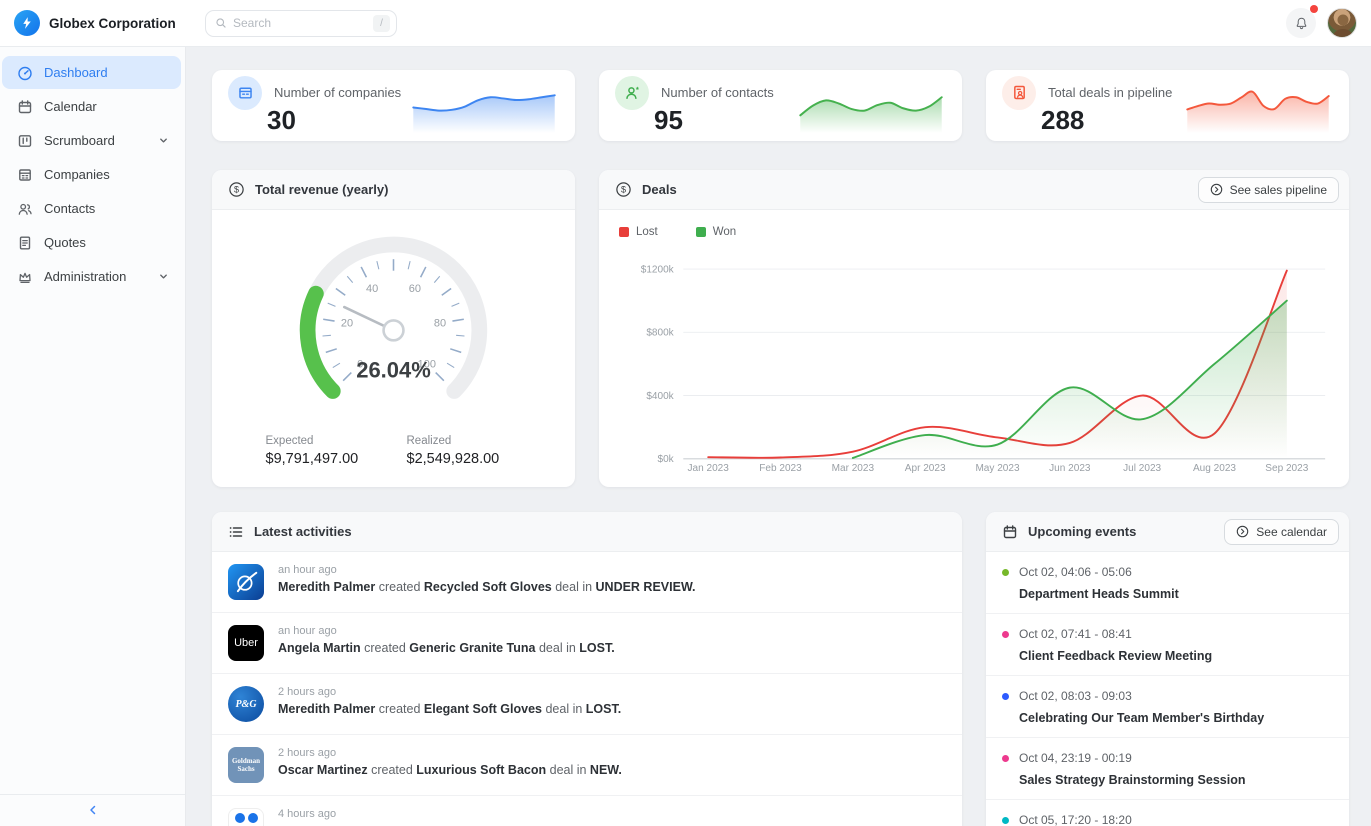  What do you see at coordinates (1268, 189) in the screenshot?
I see `see-sales-pipeline-button: See sales pipeline` at bounding box center [1268, 189].